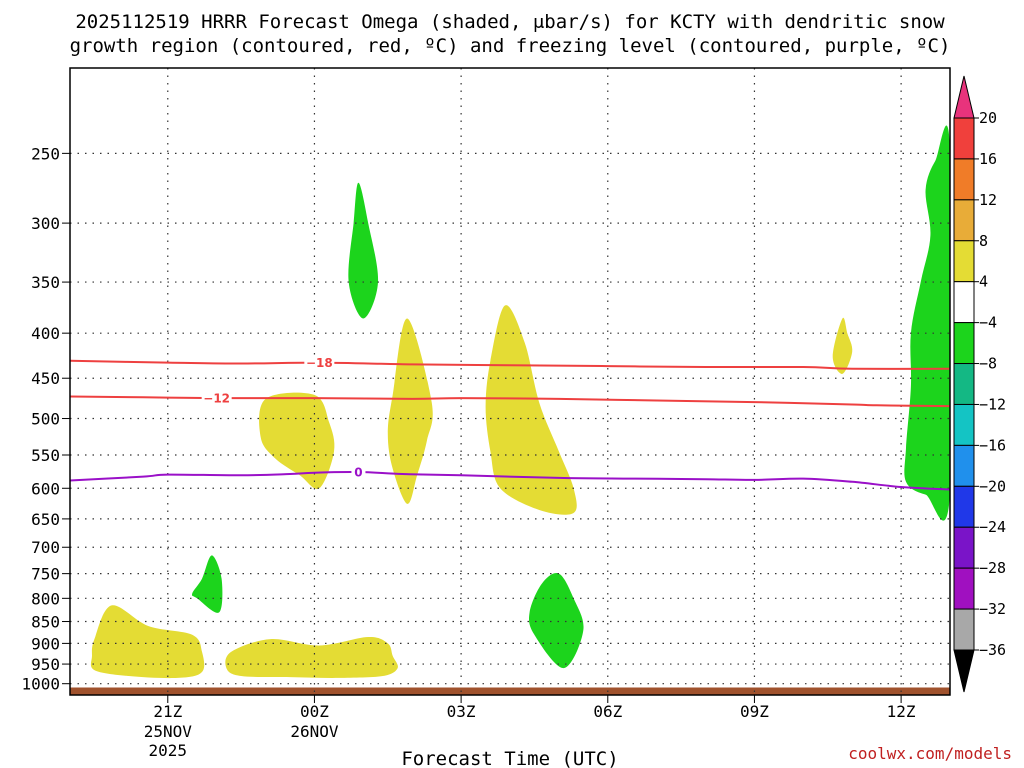 The width and height of the screenshot is (1024, 768). What do you see at coordinates (45, 455) in the screenshot?
I see `y-tick-label: 550` at bounding box center [45, 455].